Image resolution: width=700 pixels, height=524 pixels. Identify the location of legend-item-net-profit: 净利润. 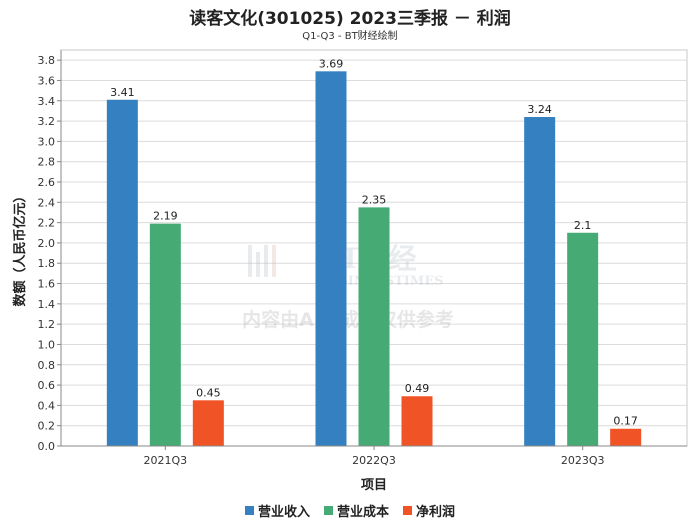
(429, 510).